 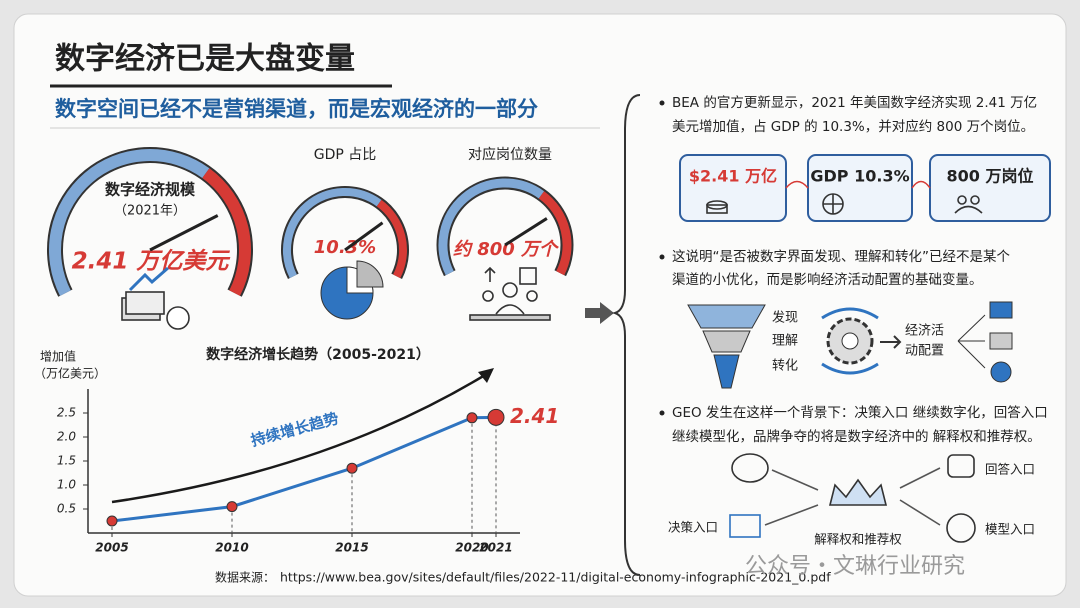 I want to click on funnel, so click(x=850, y=345).